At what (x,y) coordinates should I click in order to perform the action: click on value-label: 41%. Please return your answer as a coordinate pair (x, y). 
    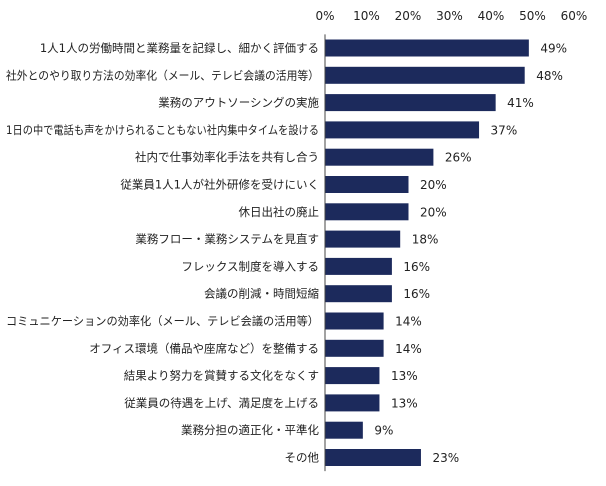
    Looking at the image, I should click on (520, 103).